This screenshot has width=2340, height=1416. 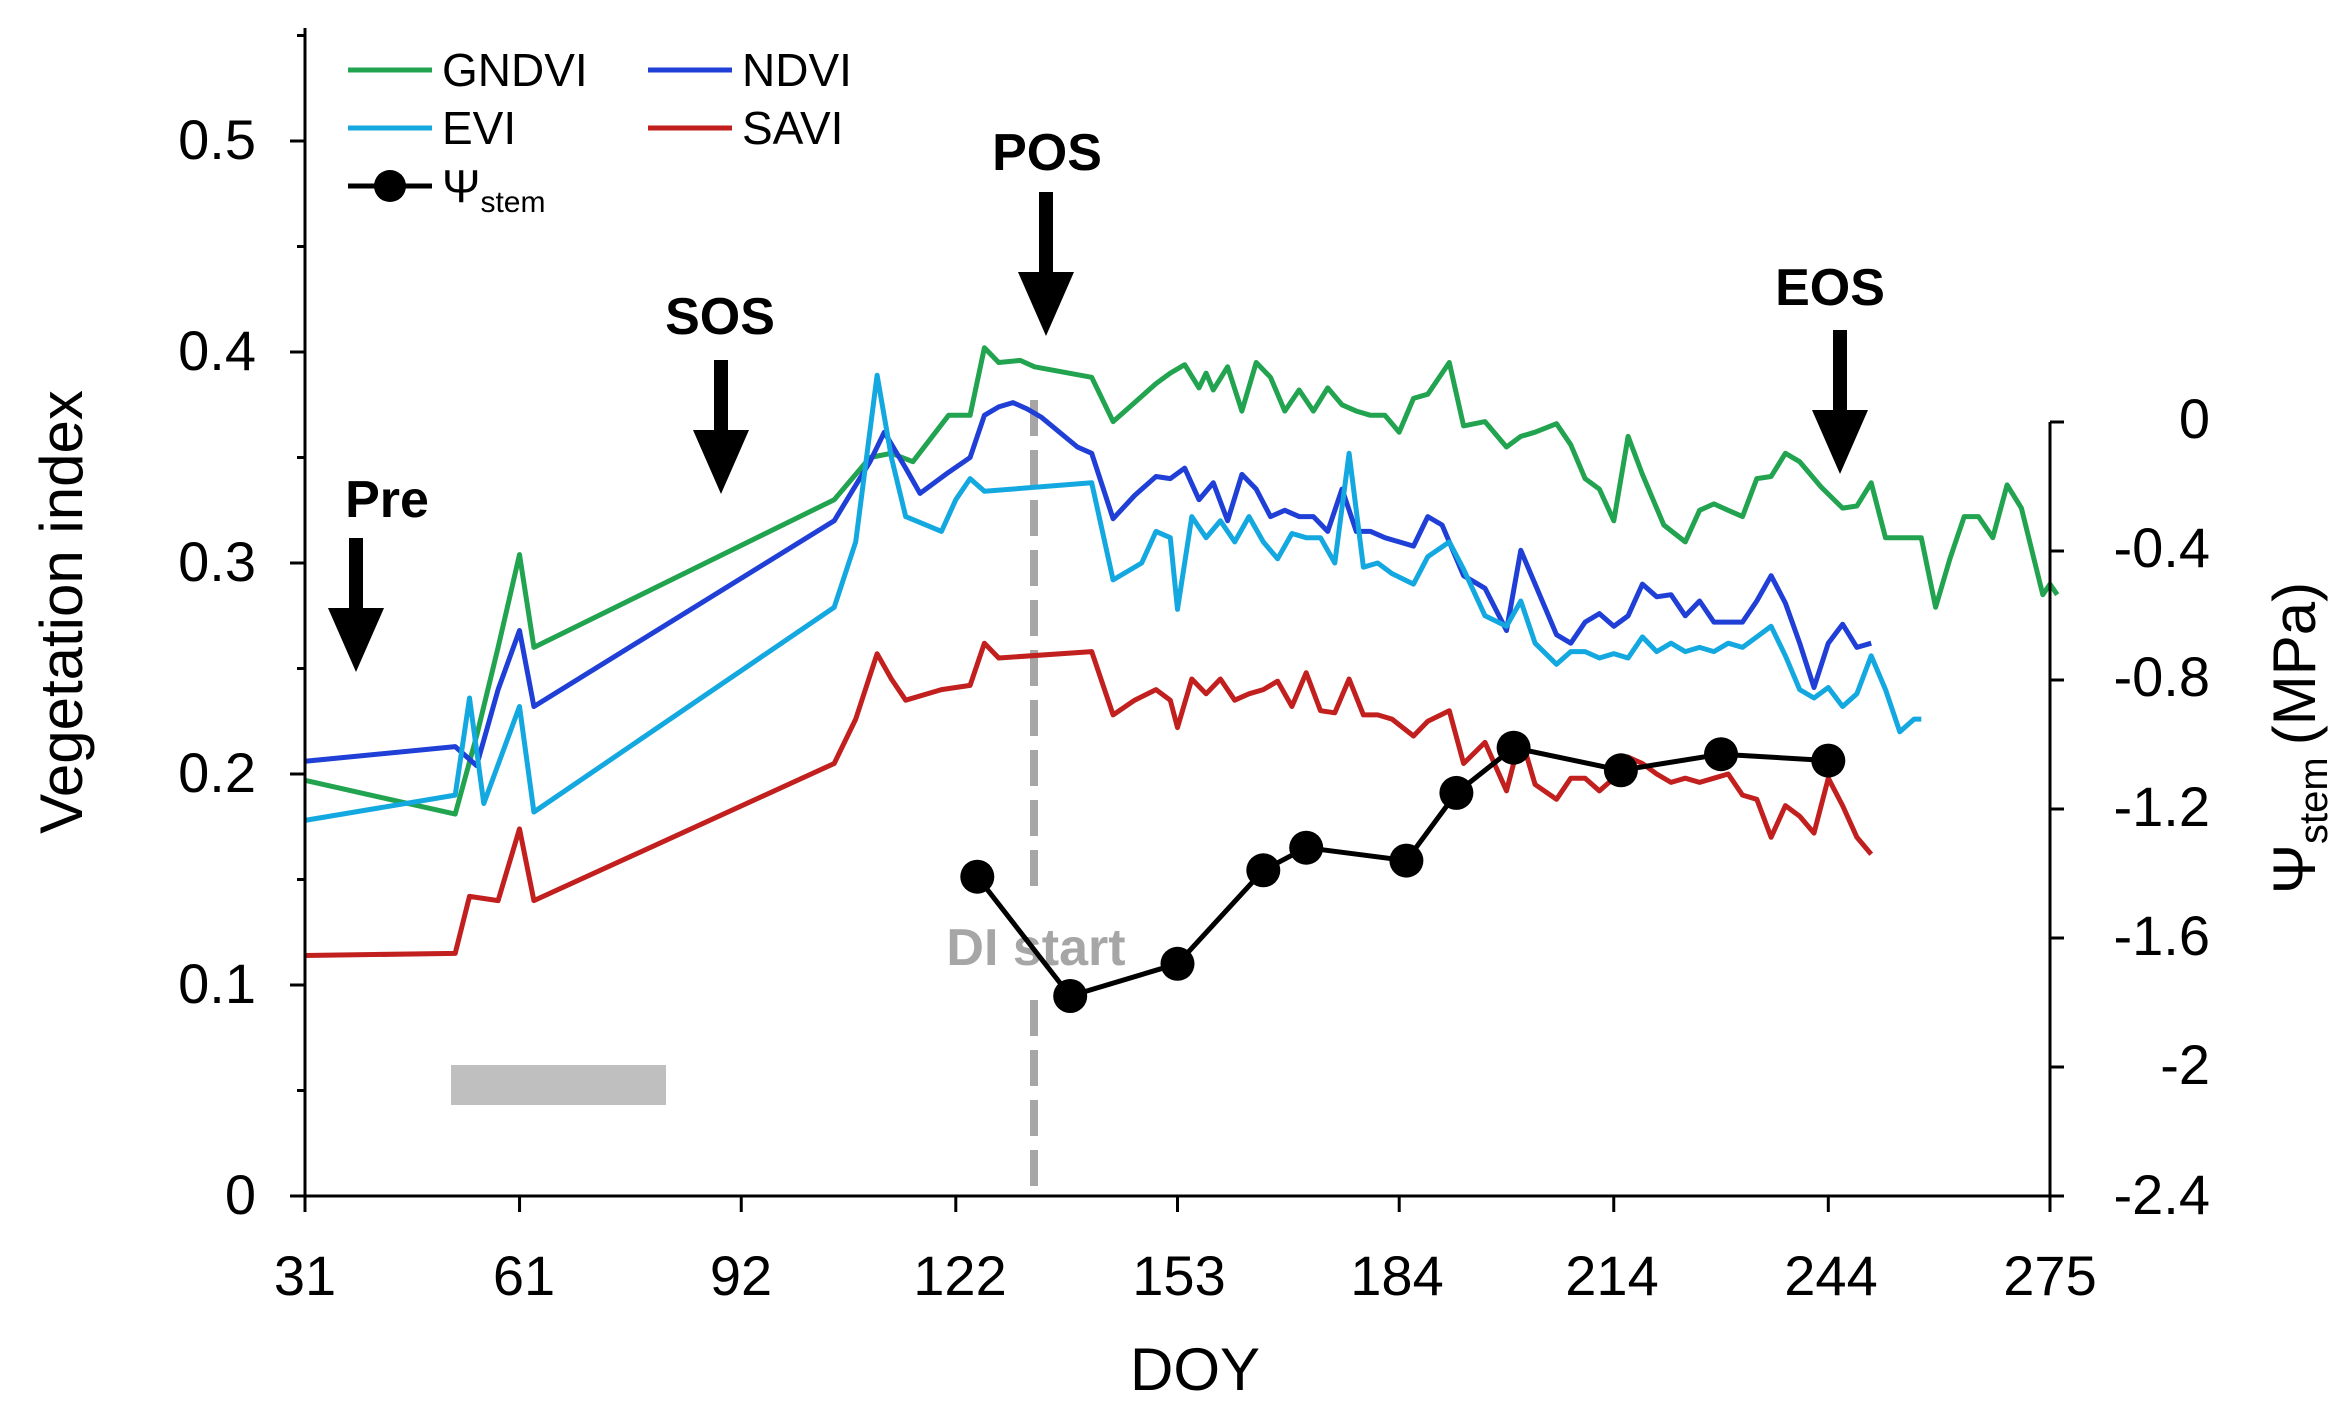 I want to click on y2-axis-title-symbol: Ψ, so click(x=2294, y=869).